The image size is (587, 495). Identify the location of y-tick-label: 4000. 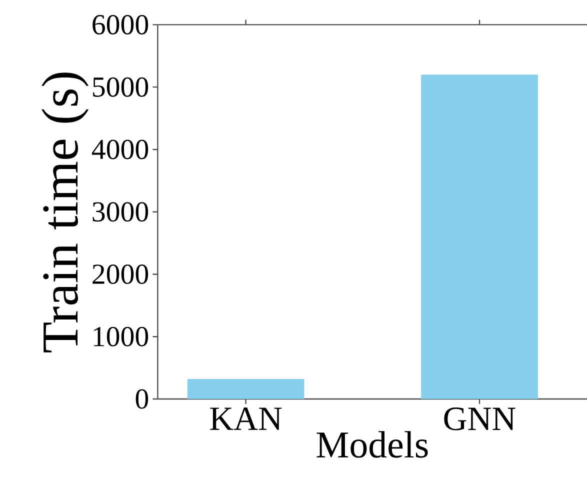
(120, 150).